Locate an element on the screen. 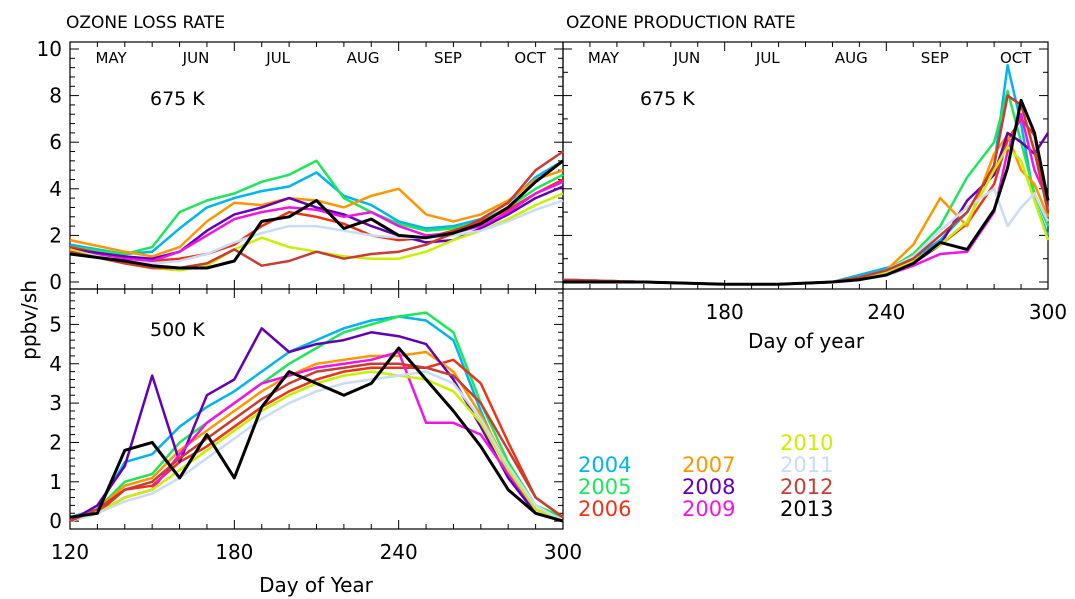 This screenshot has width=1075, height=599. loss500-level-label: 500 K is located at coordinates (177, 330).